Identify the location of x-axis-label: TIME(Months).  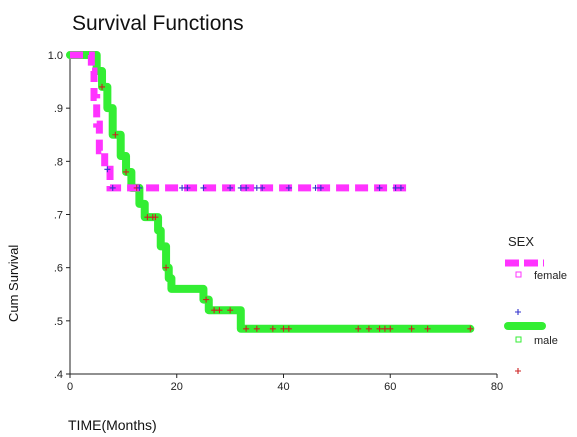
(112, 425).